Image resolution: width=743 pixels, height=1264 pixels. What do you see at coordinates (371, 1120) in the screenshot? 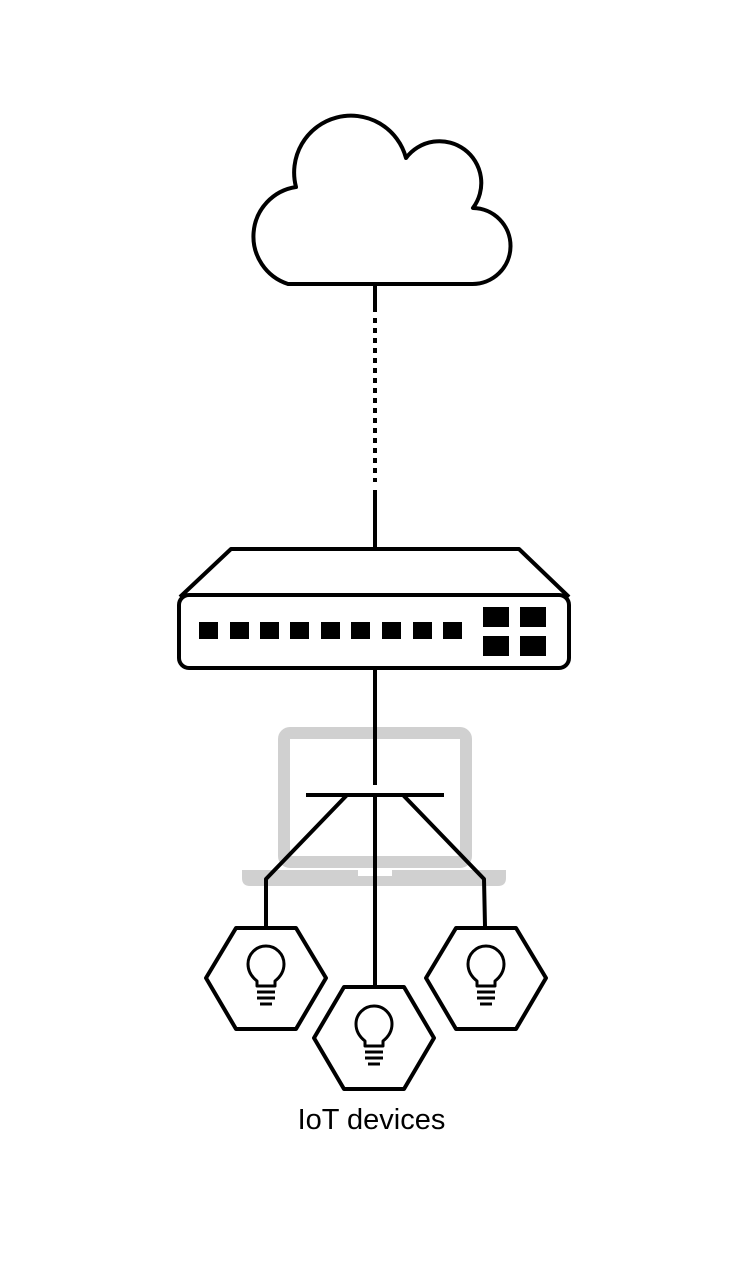
I see `iot-devices-label: IoT devices` at bounding box center [371, 1120].